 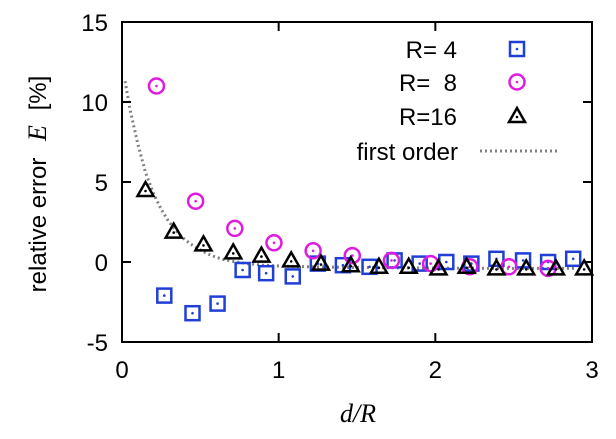 I want to click on y-axis-label-unit: [%], so click(x=38, y=93).